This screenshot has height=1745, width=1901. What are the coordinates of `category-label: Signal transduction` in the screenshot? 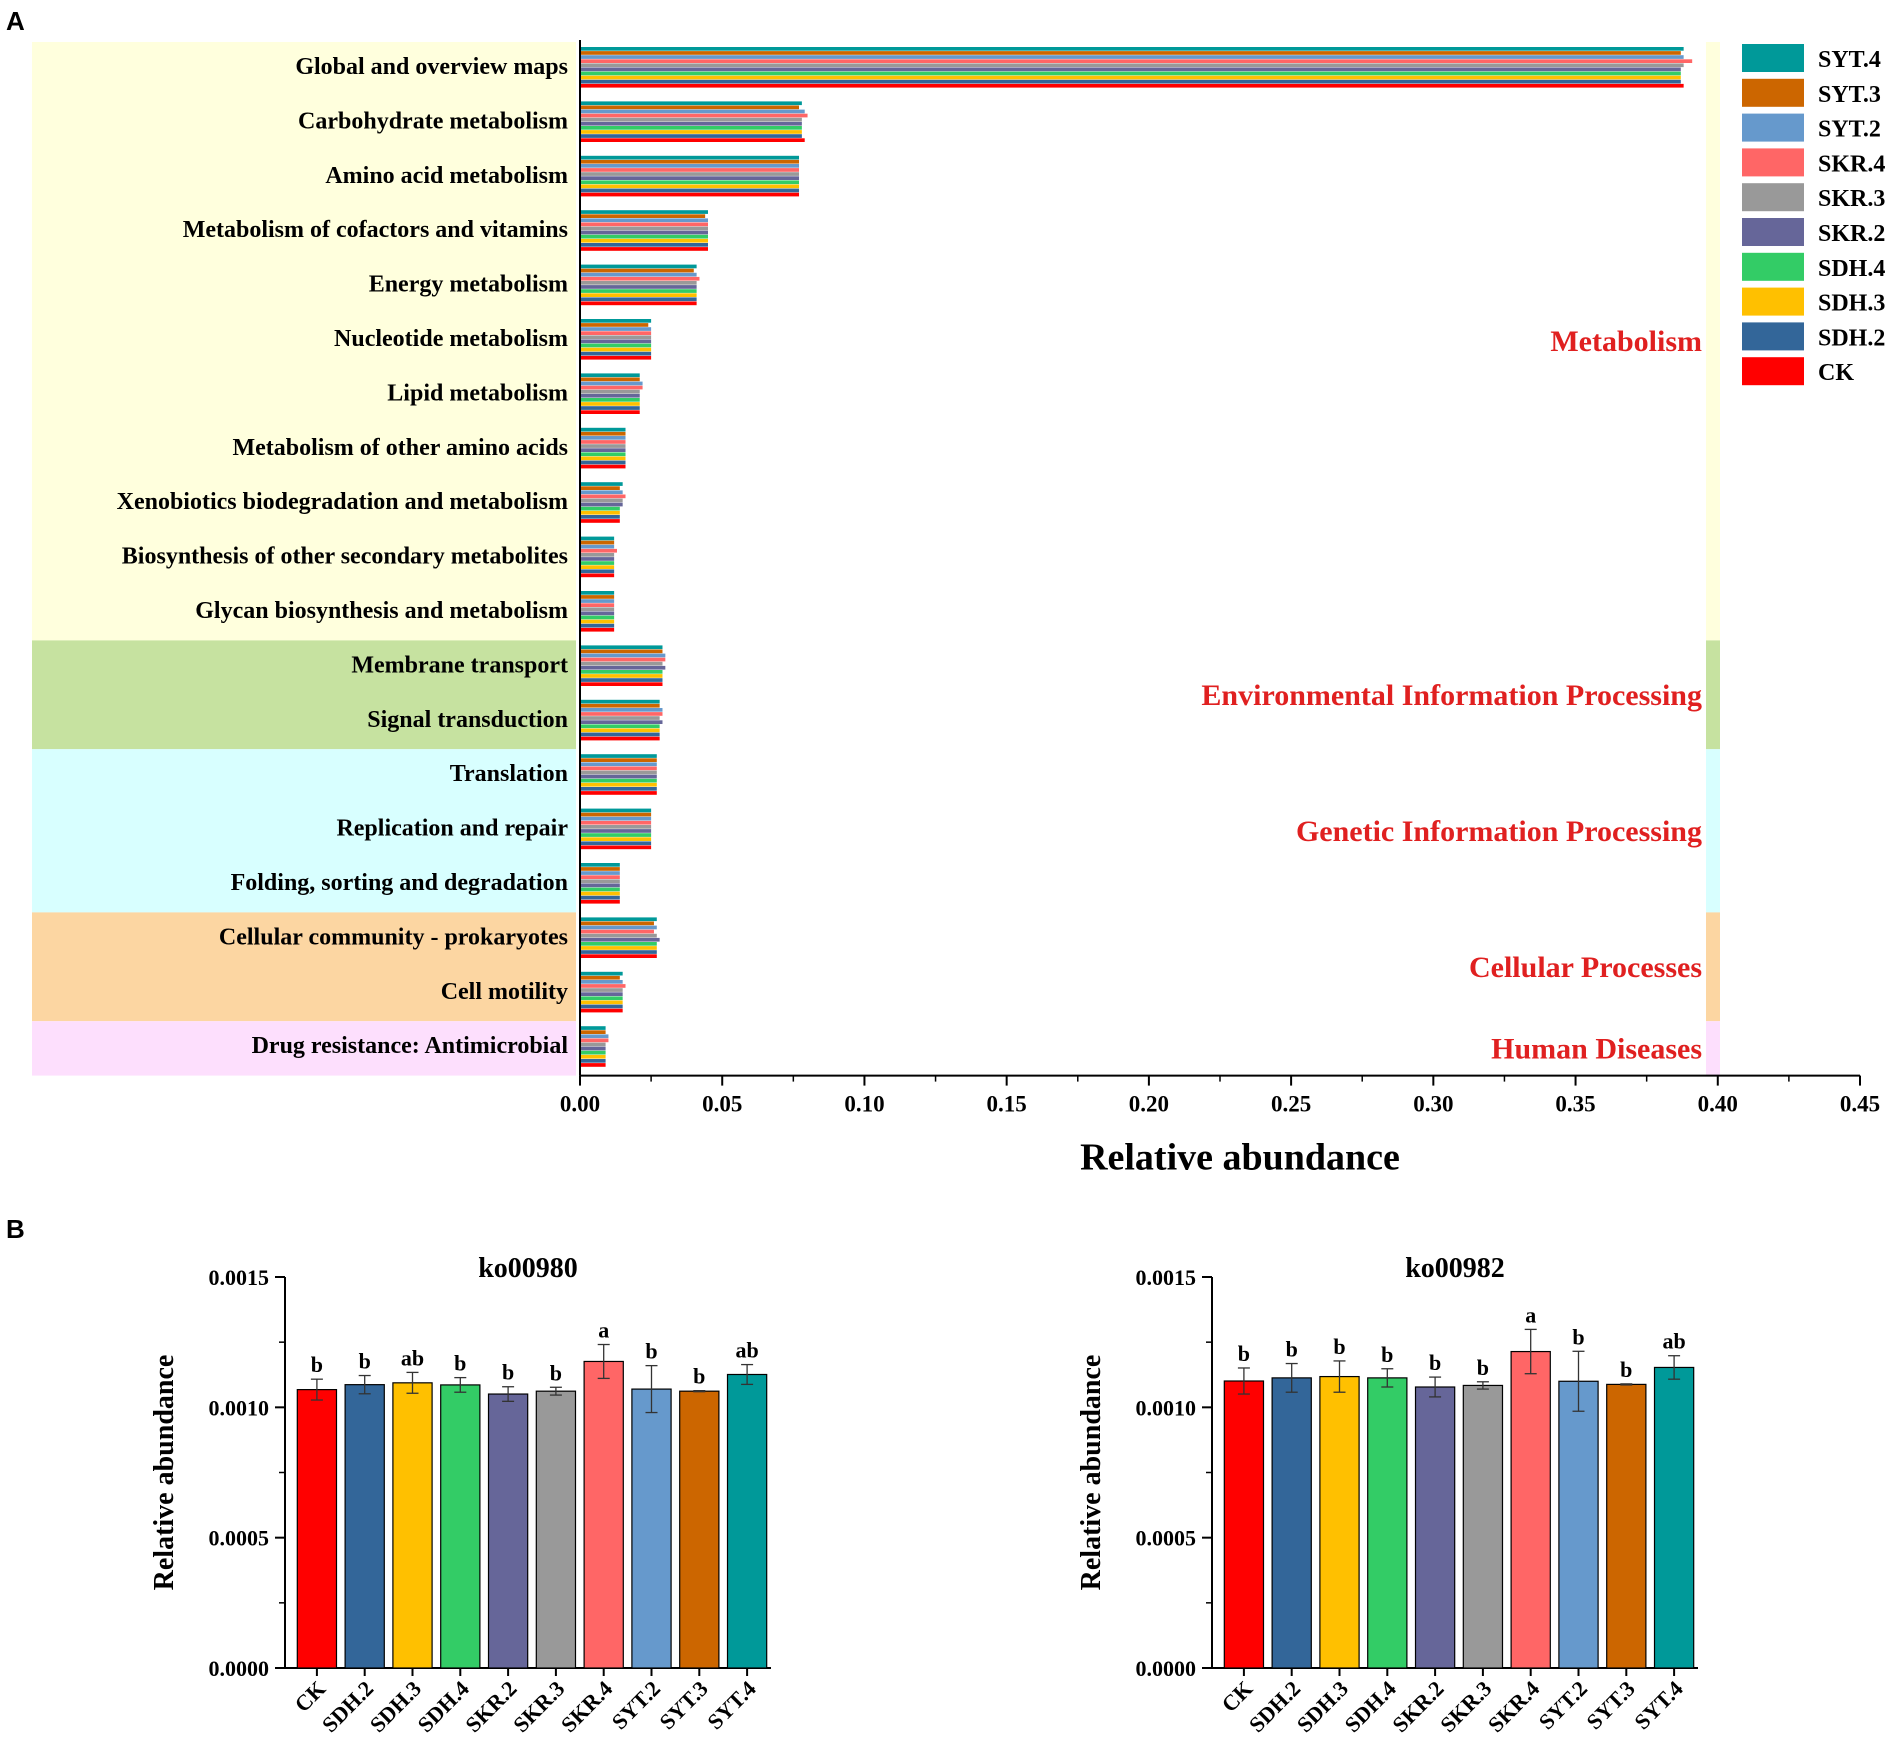 It's located at (467, 720).